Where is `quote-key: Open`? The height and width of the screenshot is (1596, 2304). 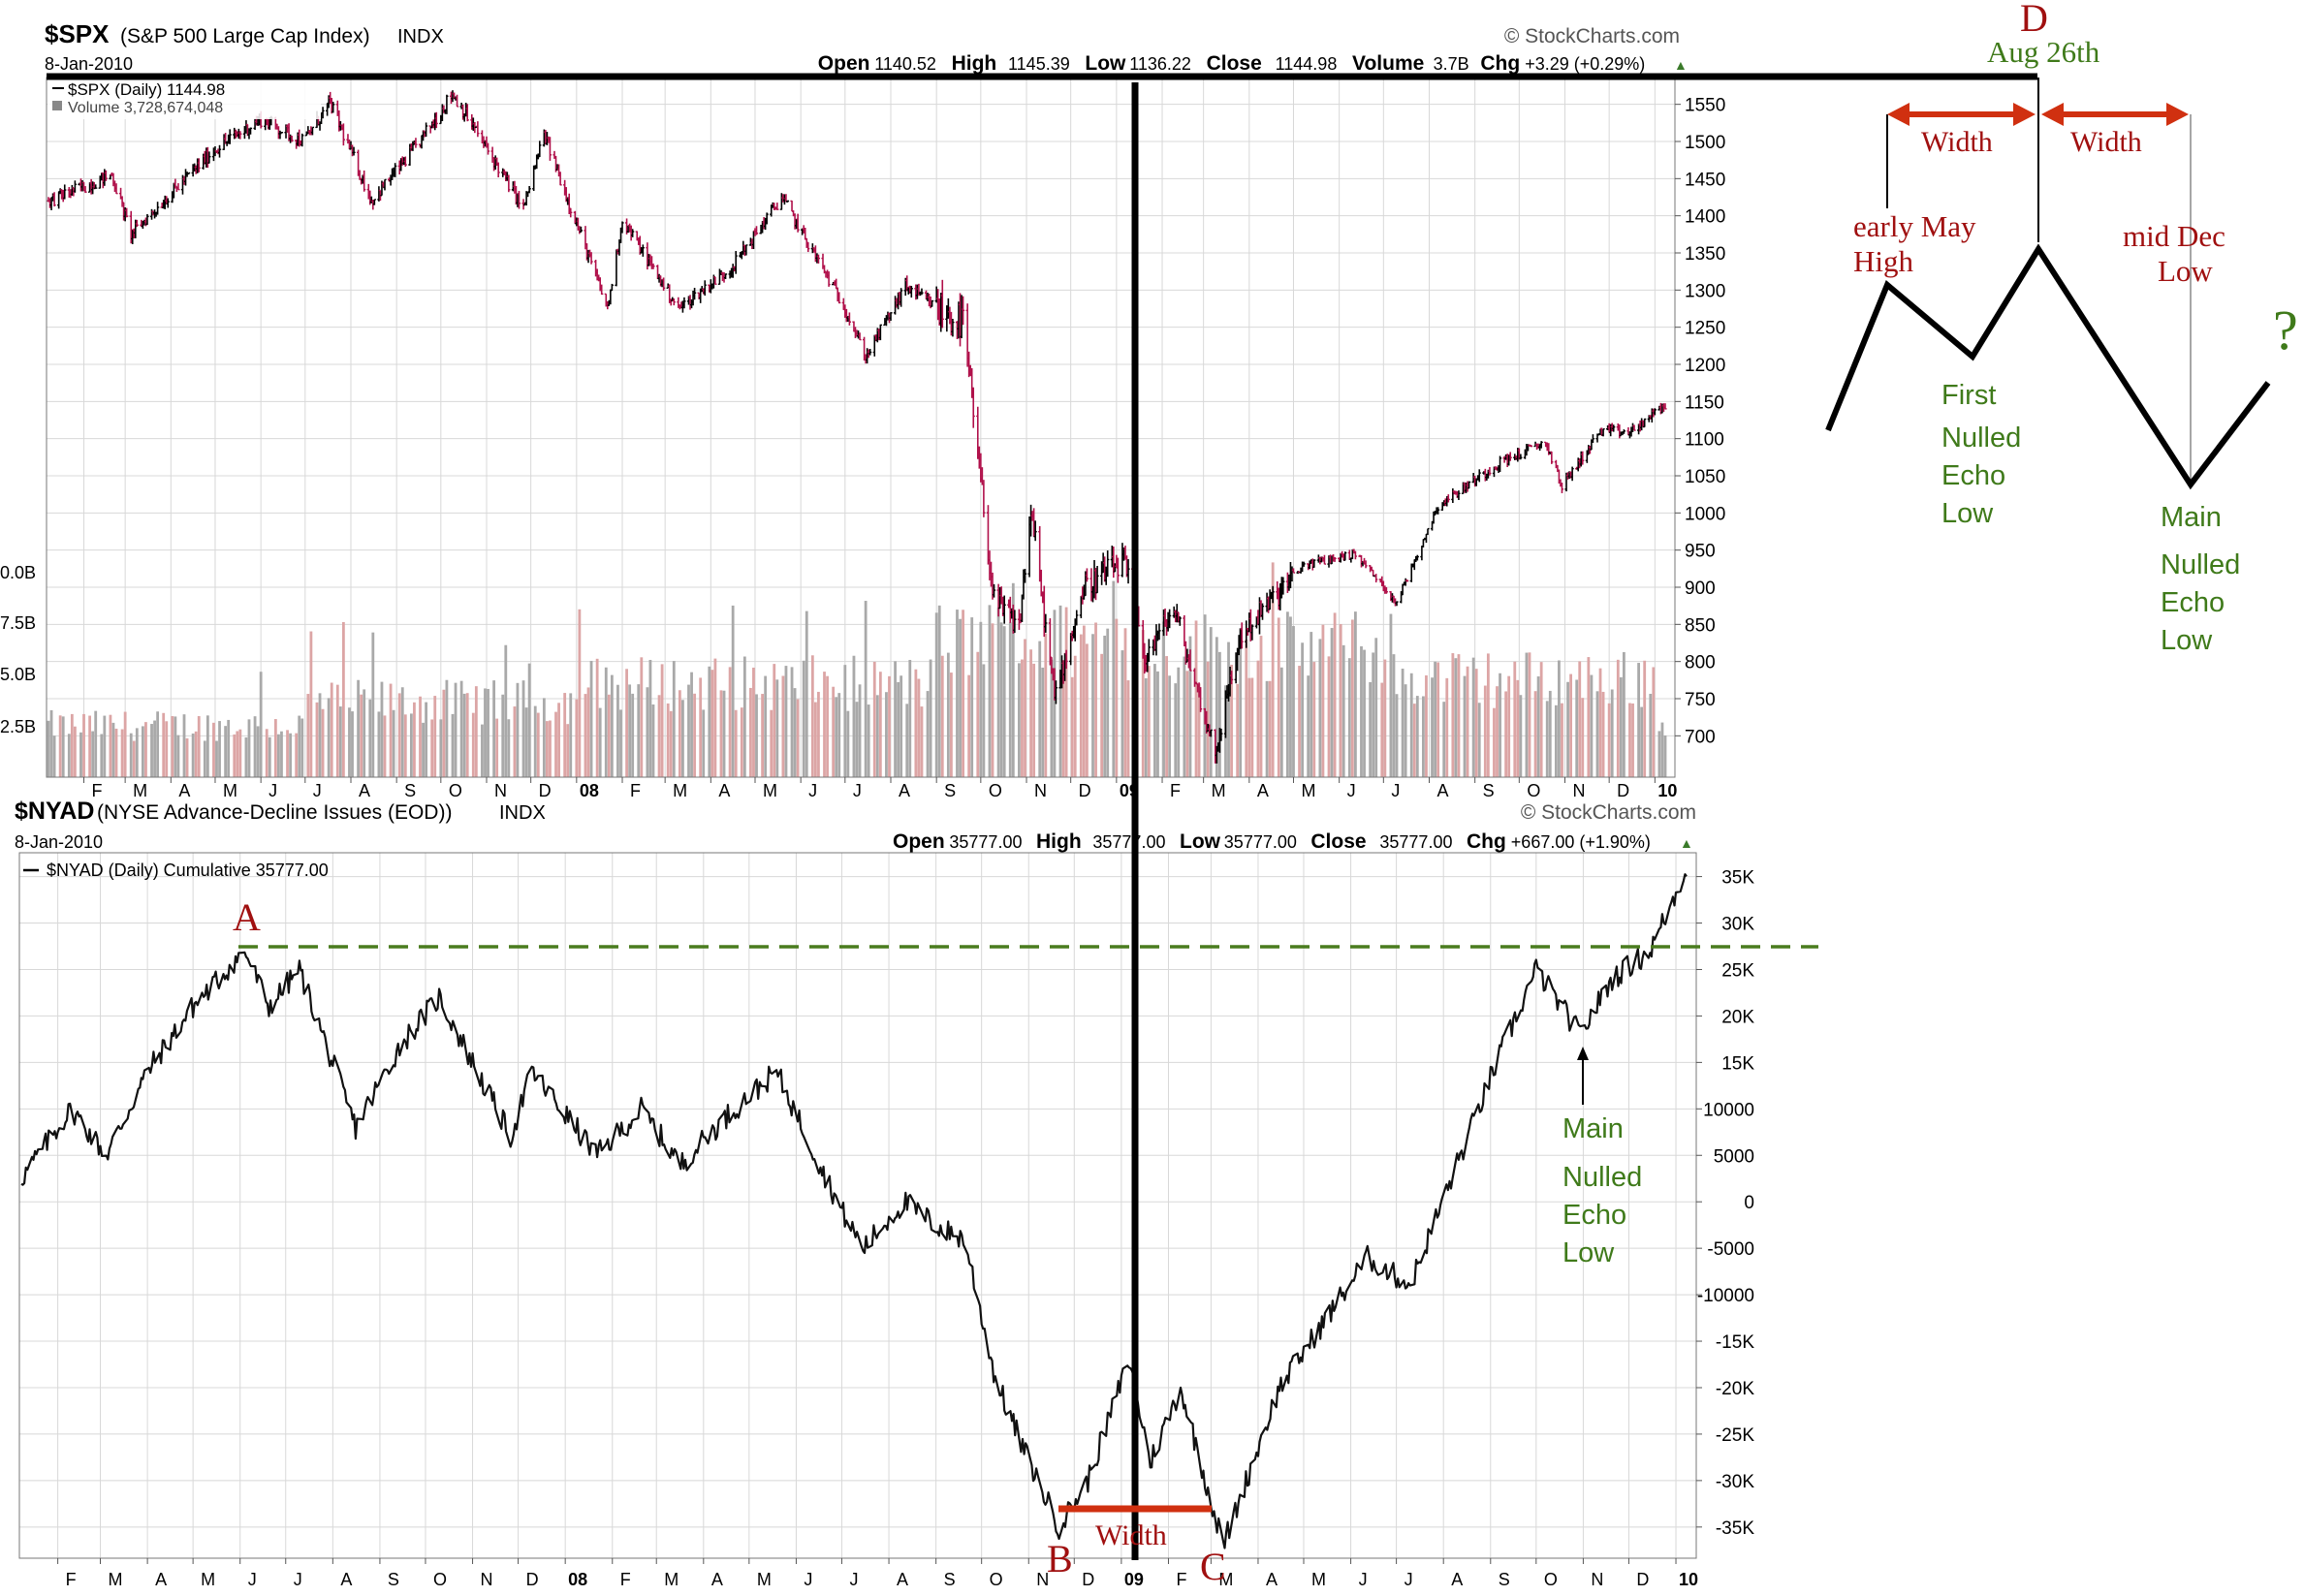
quote-key: Open is located at coordinates (919, 841).